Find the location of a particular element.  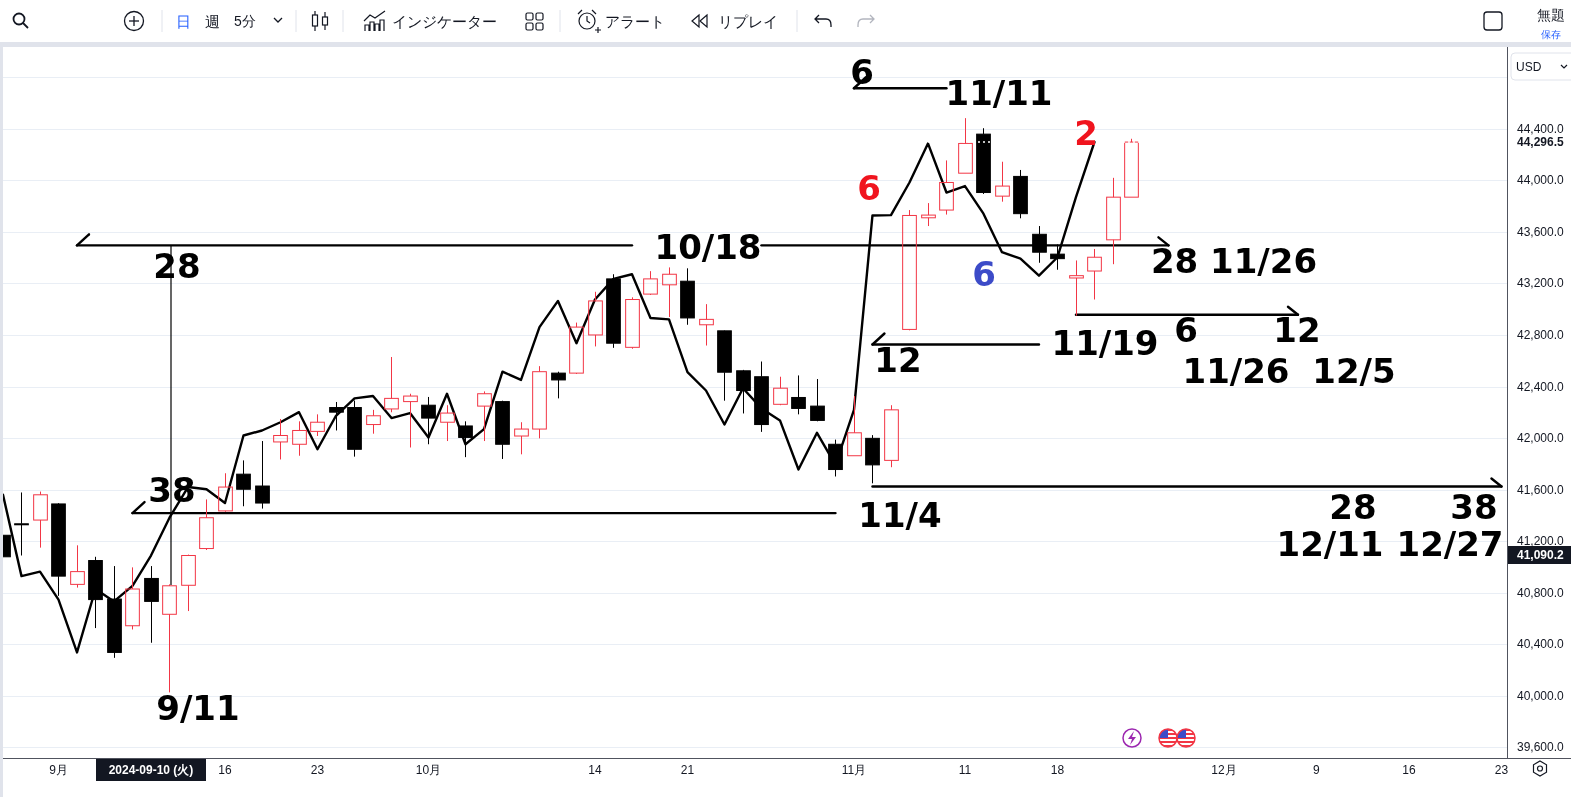

x-tick-label: 18 is located at coordinates (1057, 770).